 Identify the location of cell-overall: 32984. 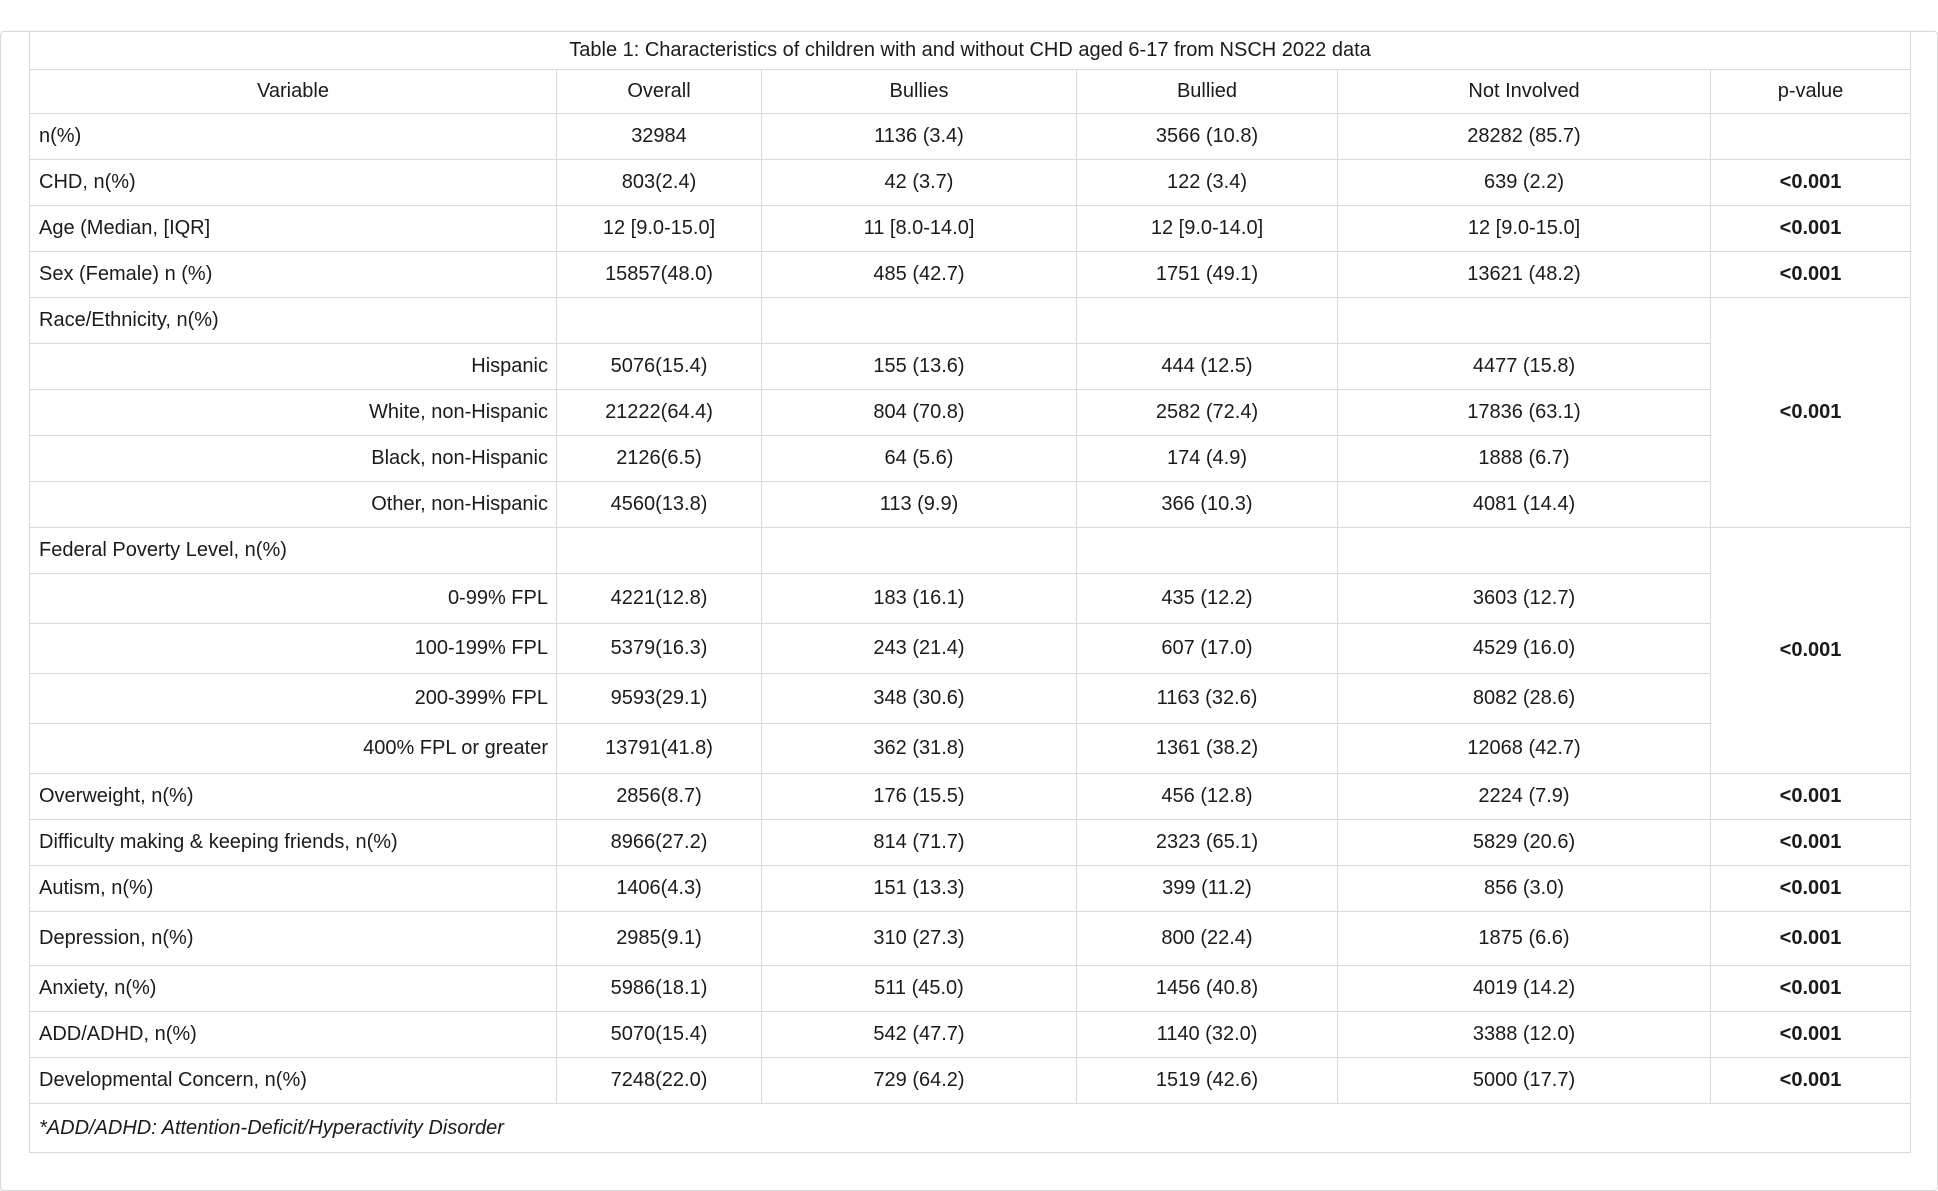
(659, 136).